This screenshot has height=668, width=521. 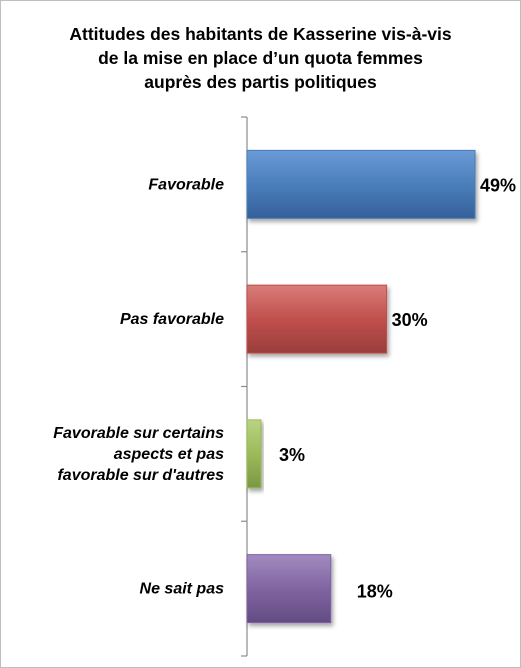 What do you see at coordinates (410, 320) in the screenshot?
I see `value-label-2: 30%` at bounding box center [410, 320].